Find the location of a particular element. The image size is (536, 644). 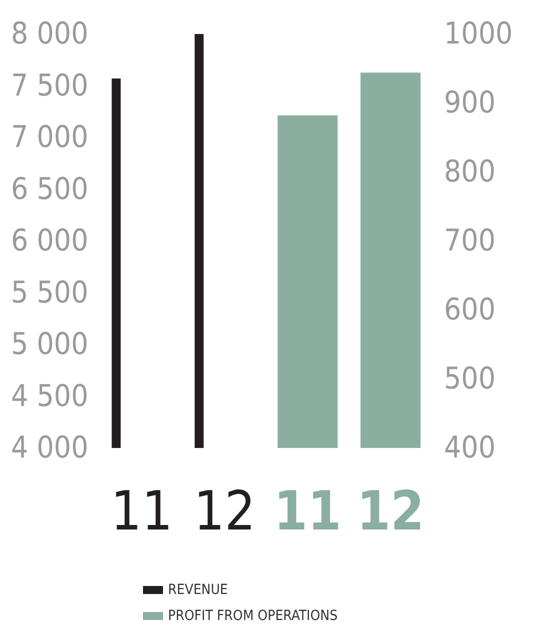

y-tick-label: 7 000 is located at coordinates (49, 137).